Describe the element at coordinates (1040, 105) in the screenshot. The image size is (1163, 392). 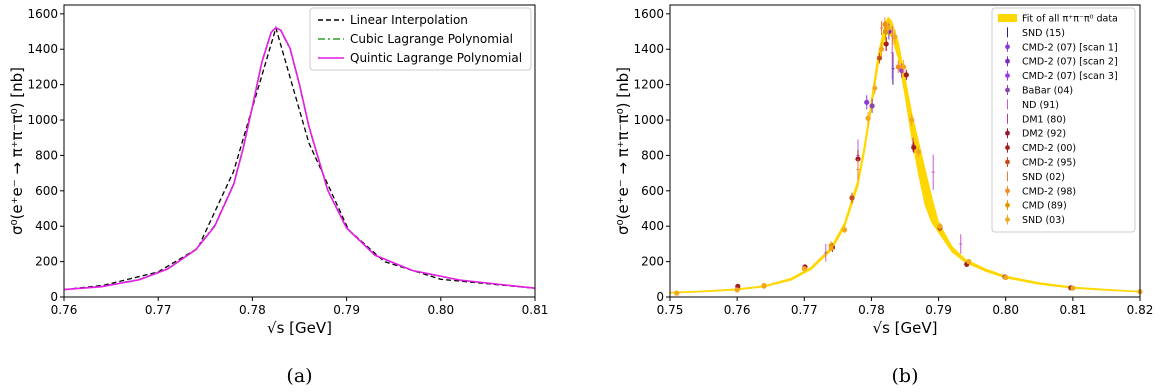
I see `legend-label: ND (91)` at that location.